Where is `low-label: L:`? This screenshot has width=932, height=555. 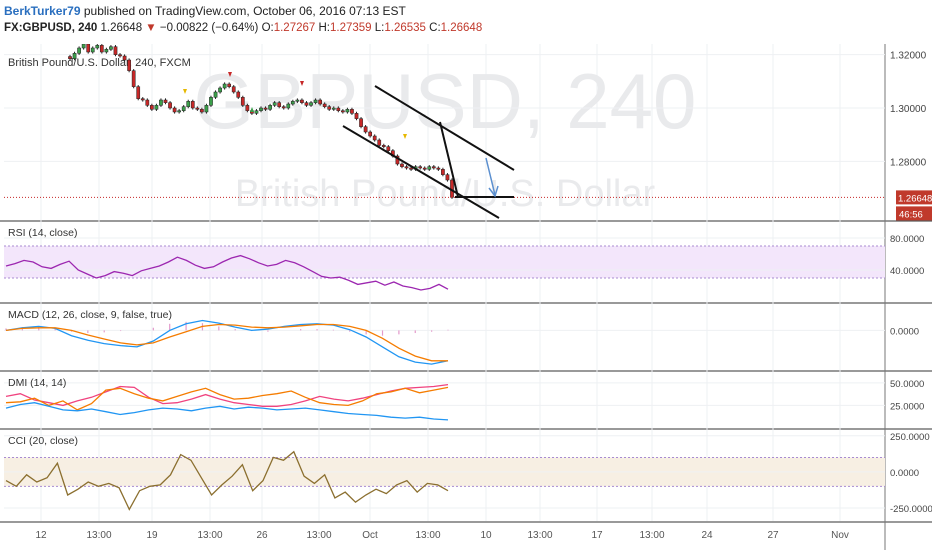
low-label: L: is located at coordinates (379, 28).